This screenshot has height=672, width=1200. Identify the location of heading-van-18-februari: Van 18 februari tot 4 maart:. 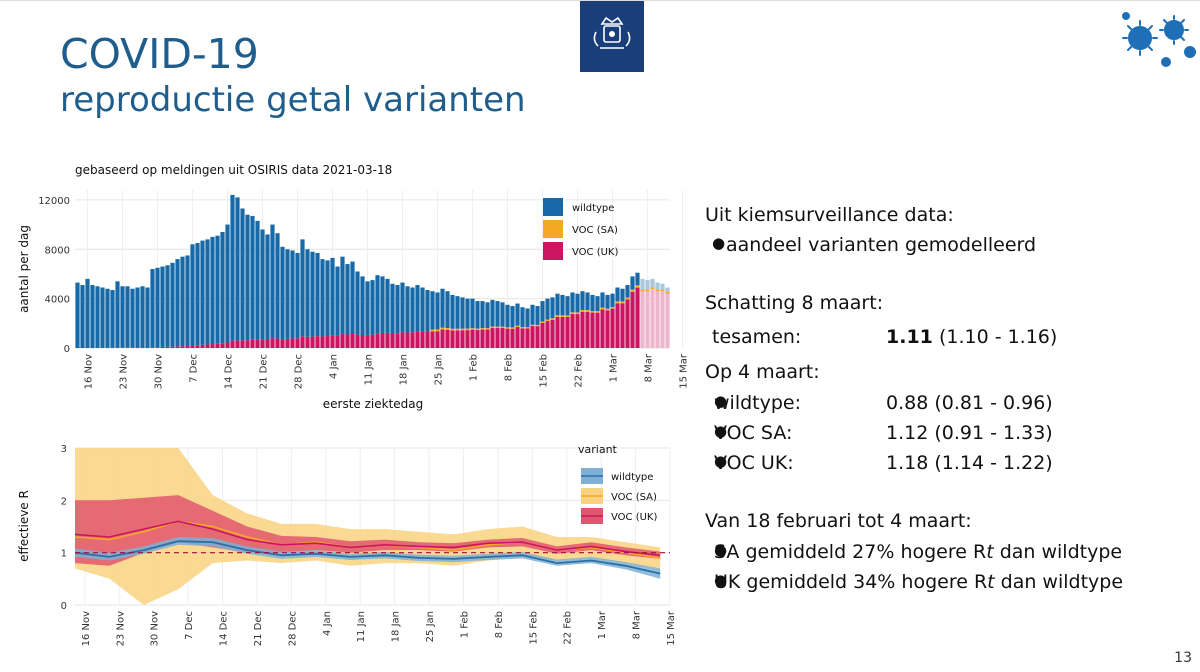
(838, 521).